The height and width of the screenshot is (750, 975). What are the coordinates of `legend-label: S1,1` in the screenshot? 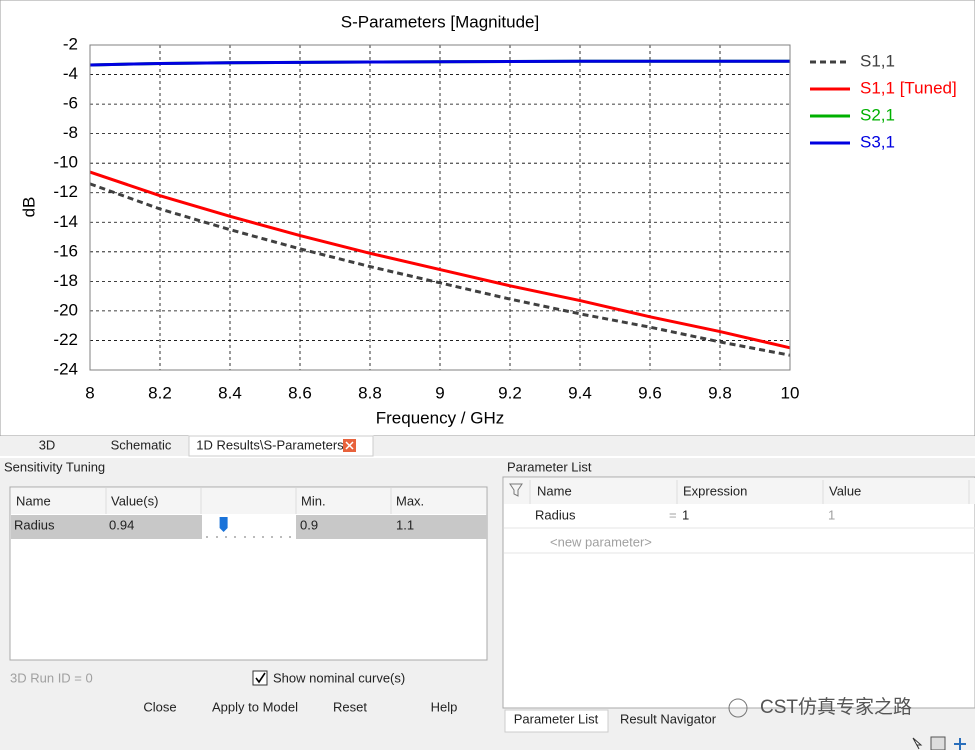 It's located at (877, 60).